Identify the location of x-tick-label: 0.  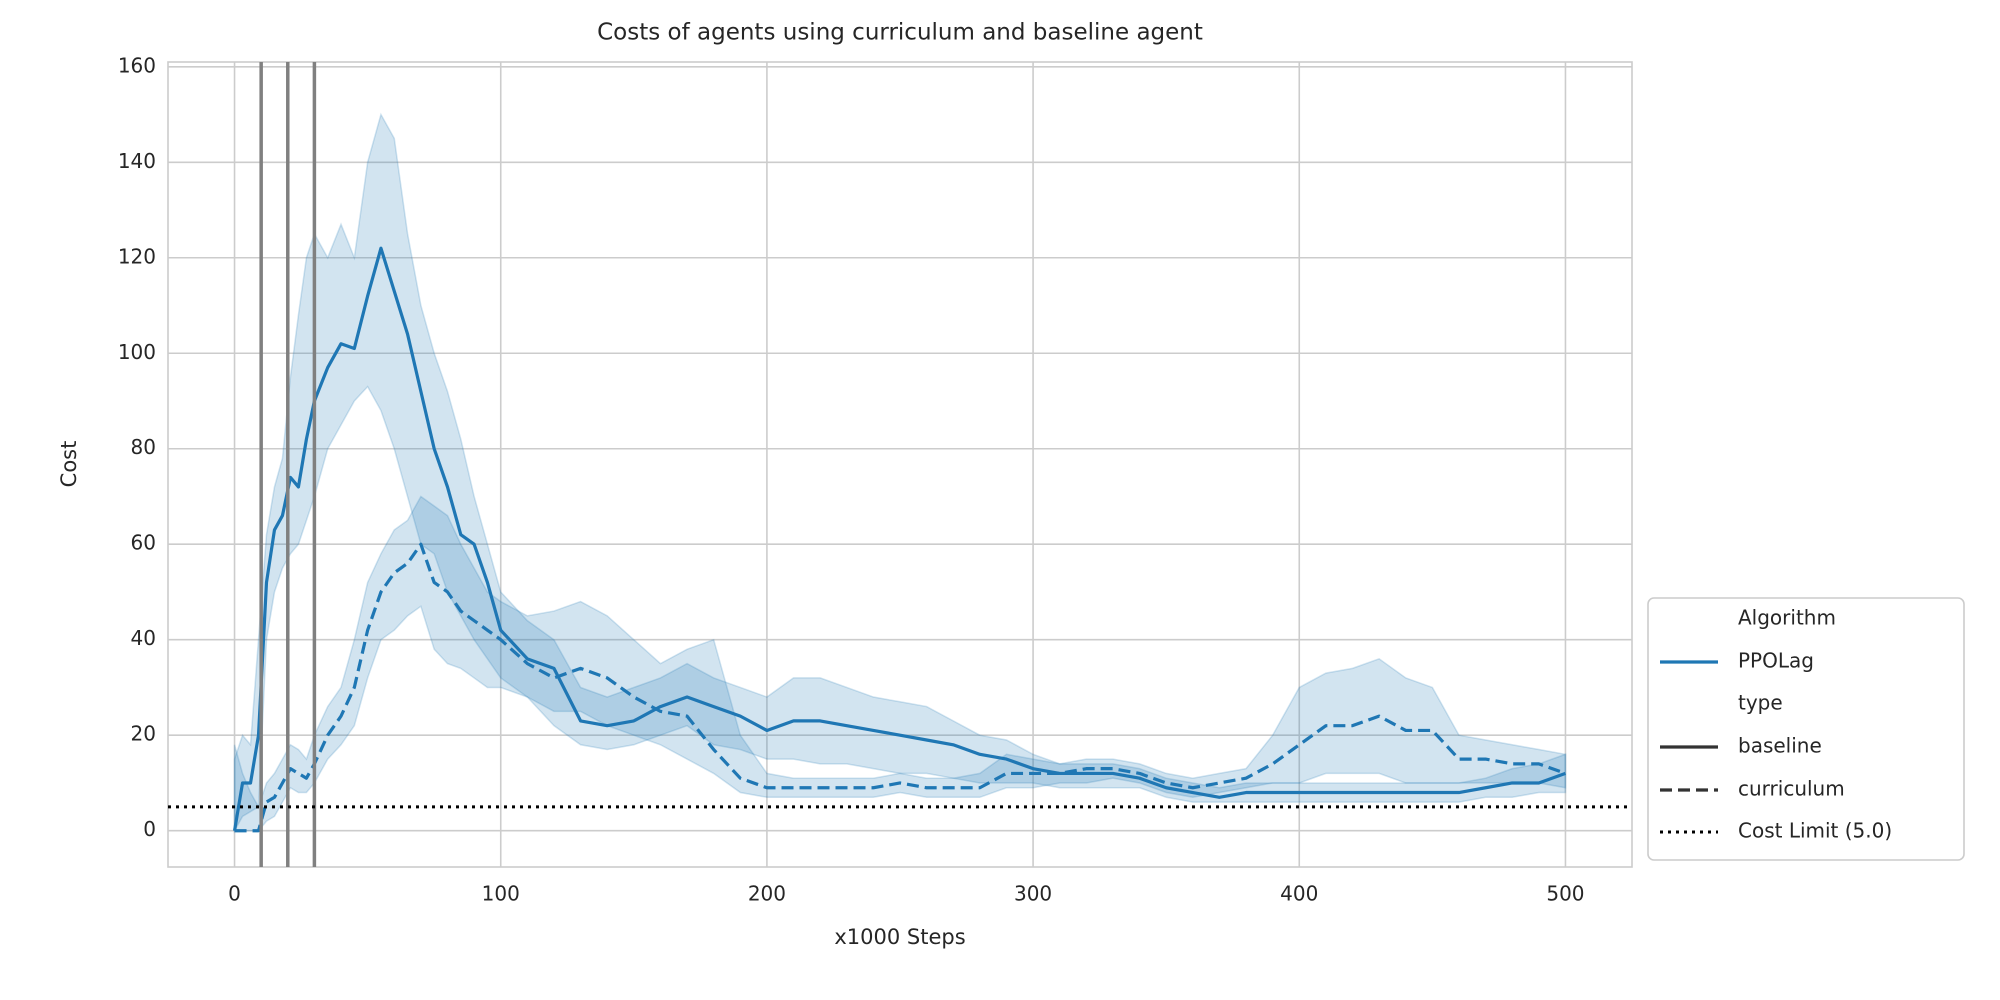
(234, 894).